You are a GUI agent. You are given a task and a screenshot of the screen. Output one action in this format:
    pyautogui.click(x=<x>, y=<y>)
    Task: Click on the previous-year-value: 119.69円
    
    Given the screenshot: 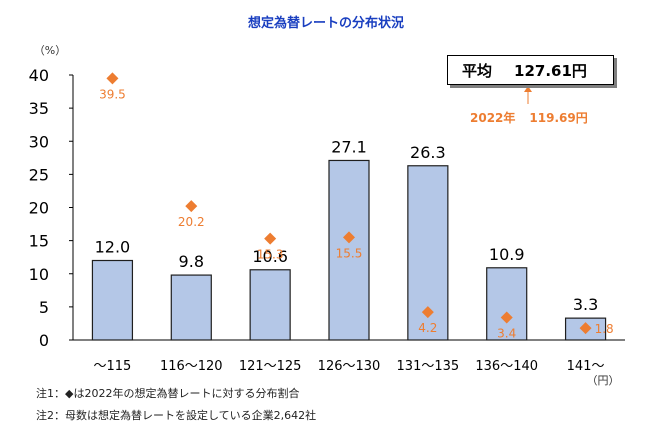 What is the action you would take?
    pyautogui.click(x=558, y=118)
    